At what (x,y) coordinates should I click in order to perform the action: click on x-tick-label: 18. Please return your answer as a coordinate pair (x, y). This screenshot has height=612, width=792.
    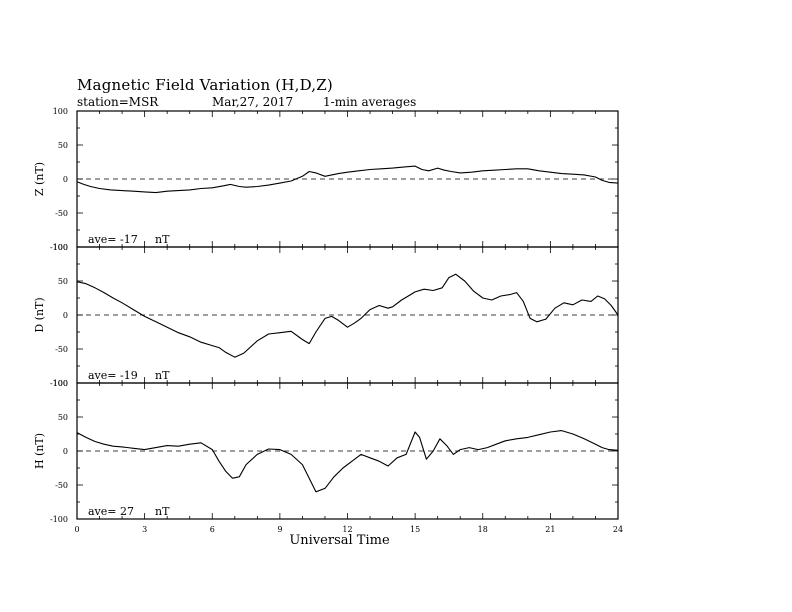
    Looking at the image, I should click on (483, 529).